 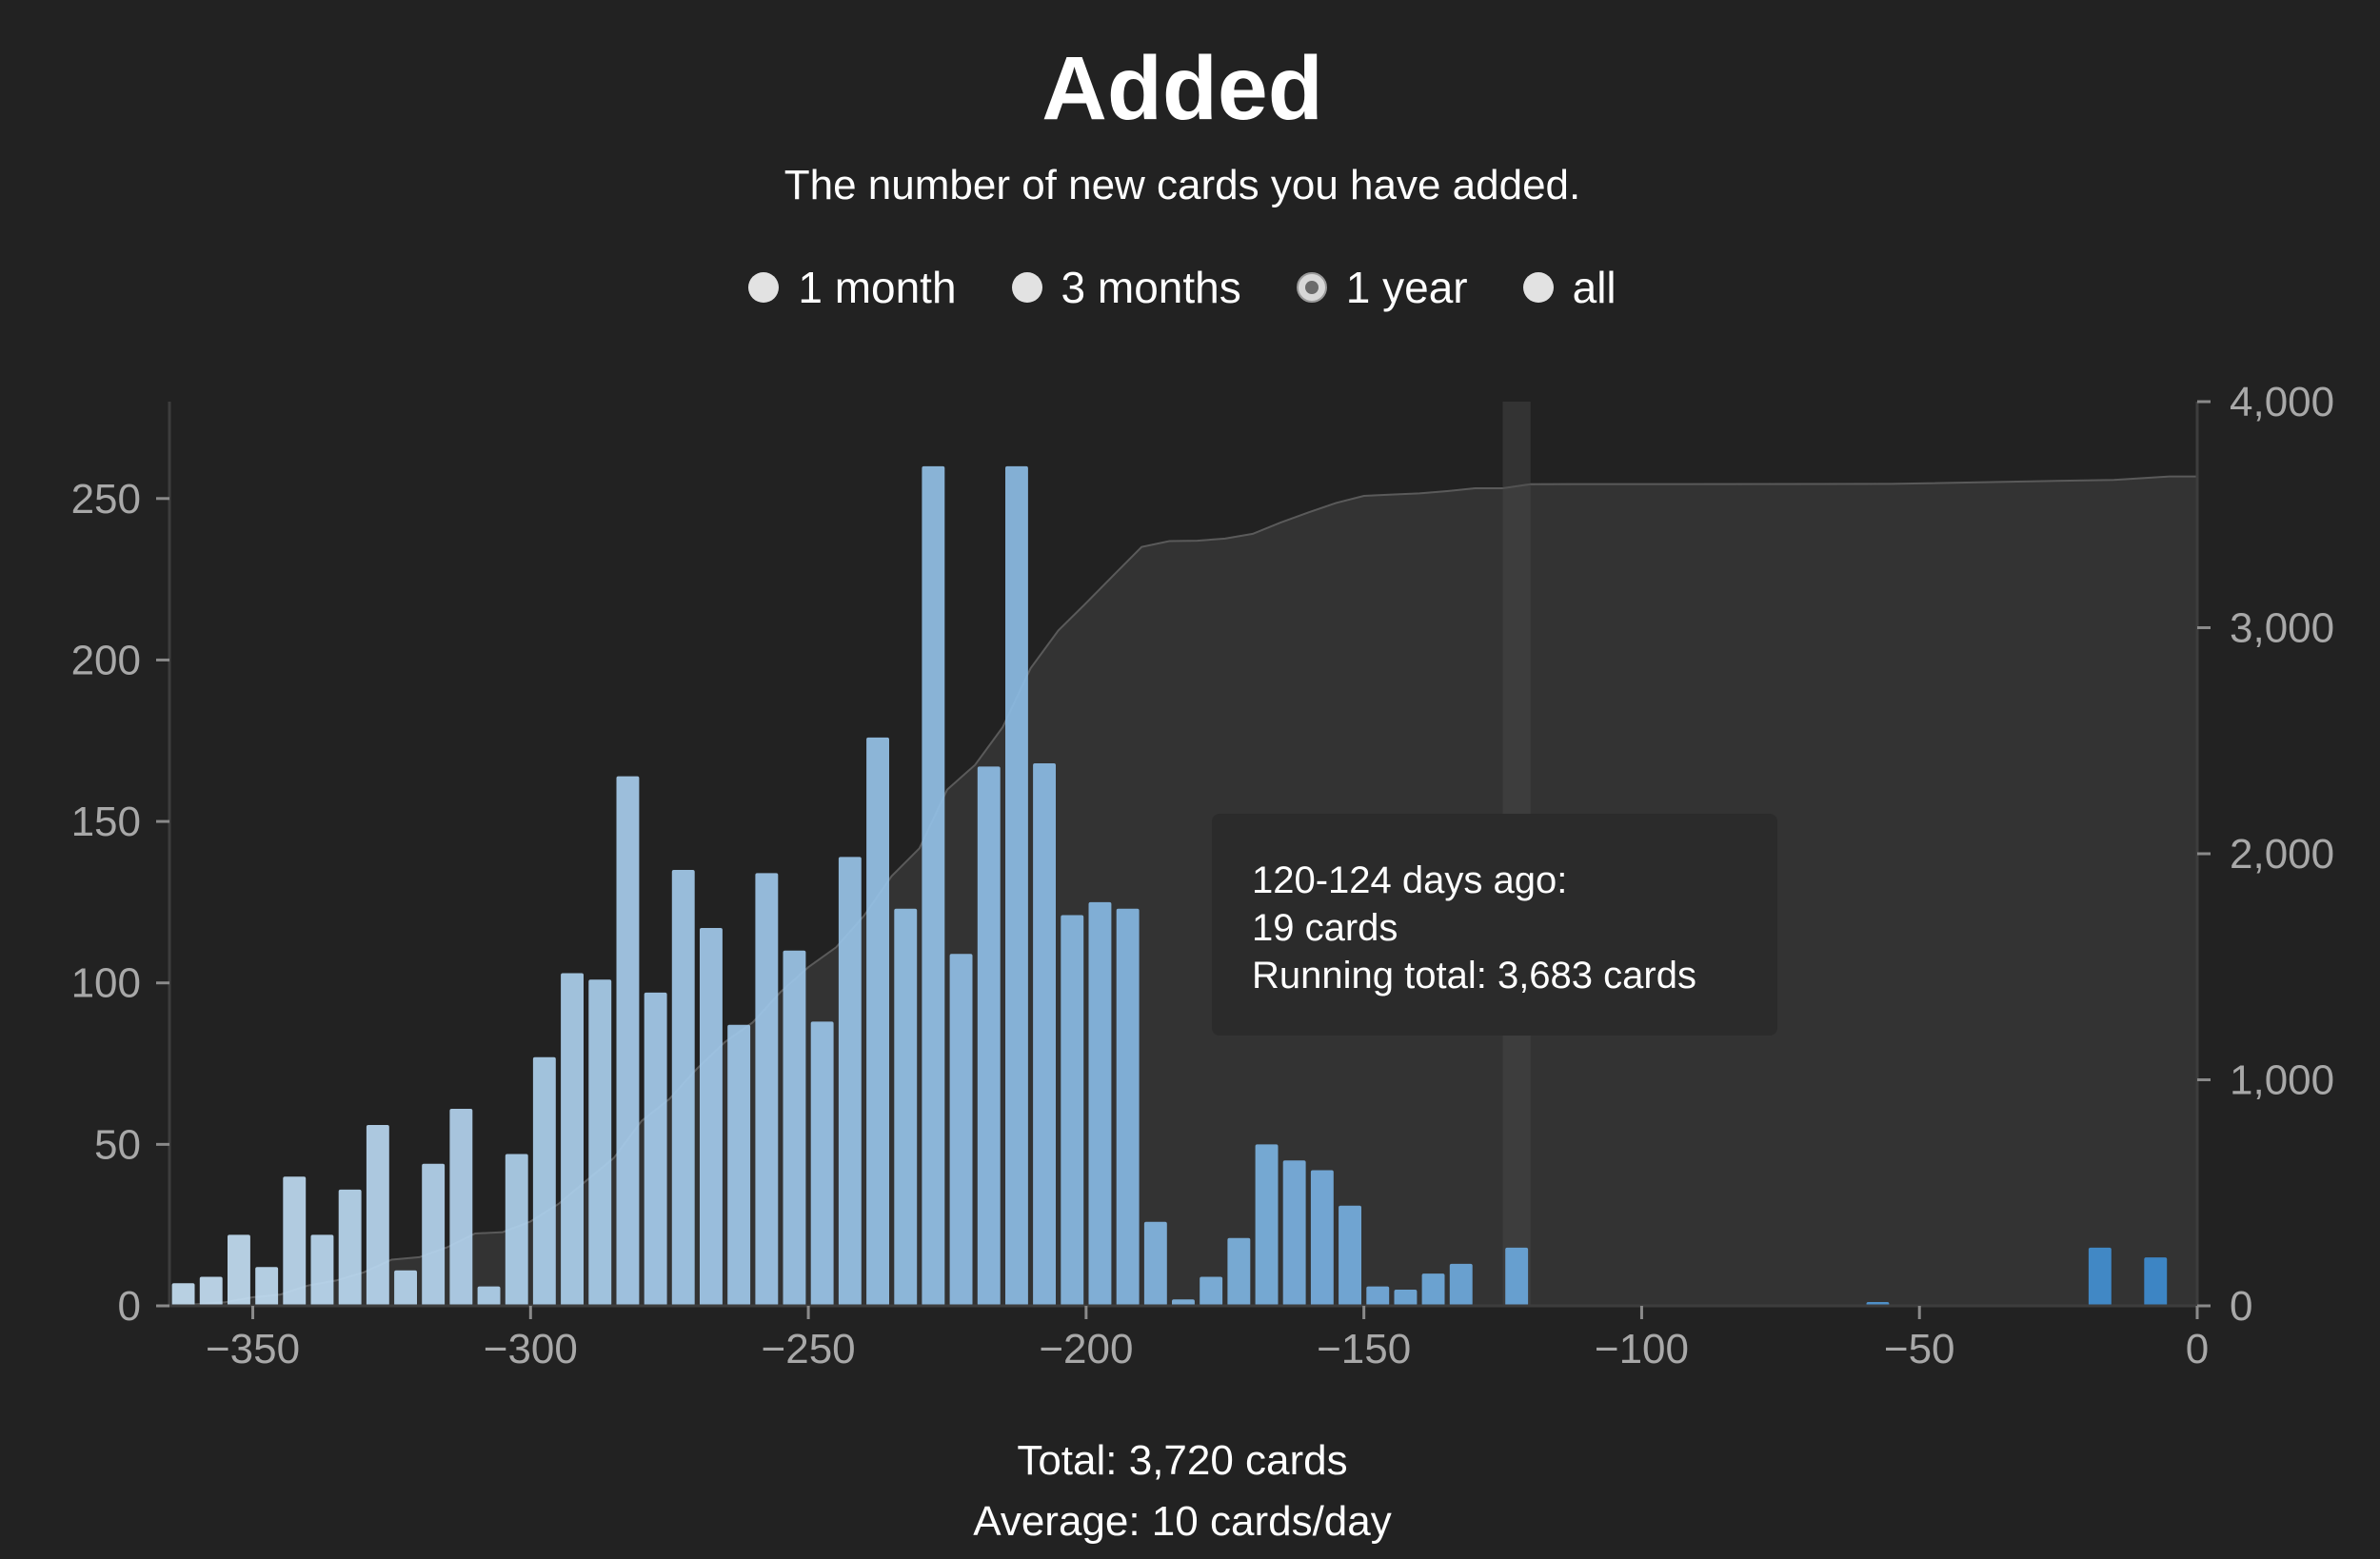 I want to click on y-tick-label-left: 100, so click(x=106, y=983).